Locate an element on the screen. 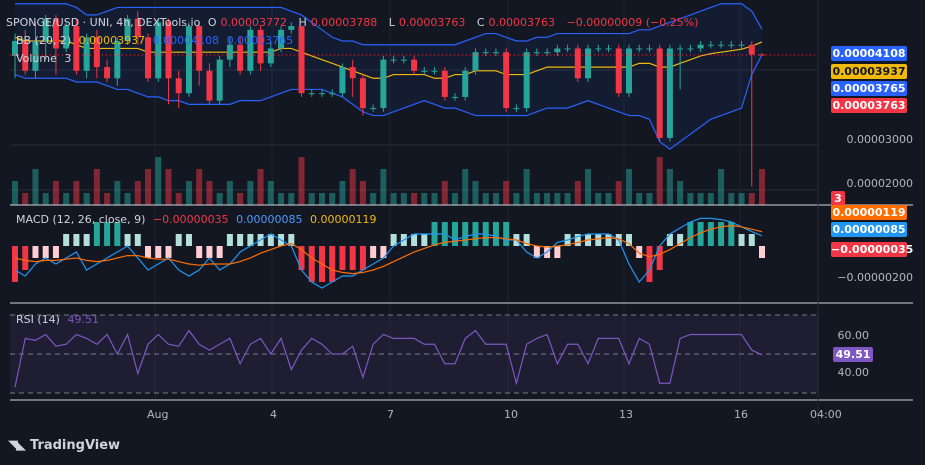  macd-hist-value: −0.00000035 is located at coordinates (190, 219).